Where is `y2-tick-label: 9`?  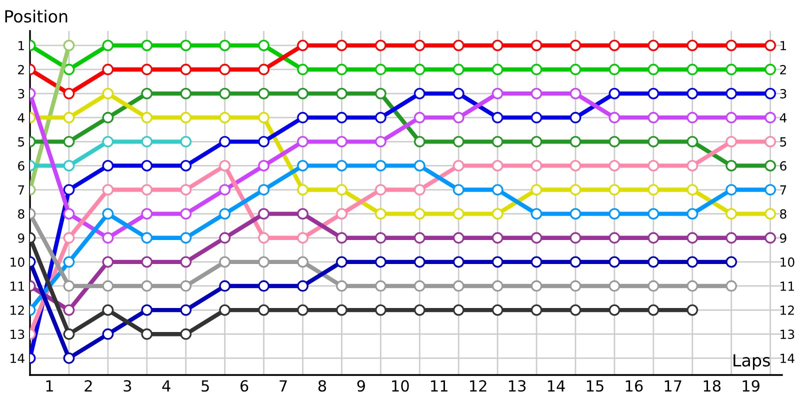
y2-tick-label: 9 is located at coordinates (783, 238).